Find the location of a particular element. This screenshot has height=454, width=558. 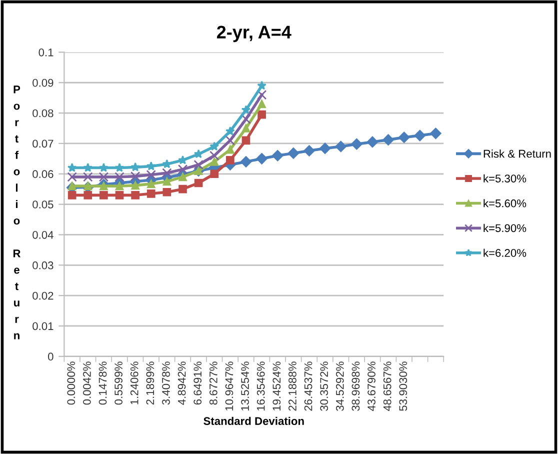

x-tick-label: 48.6567% is located at coordinates (387, 387).